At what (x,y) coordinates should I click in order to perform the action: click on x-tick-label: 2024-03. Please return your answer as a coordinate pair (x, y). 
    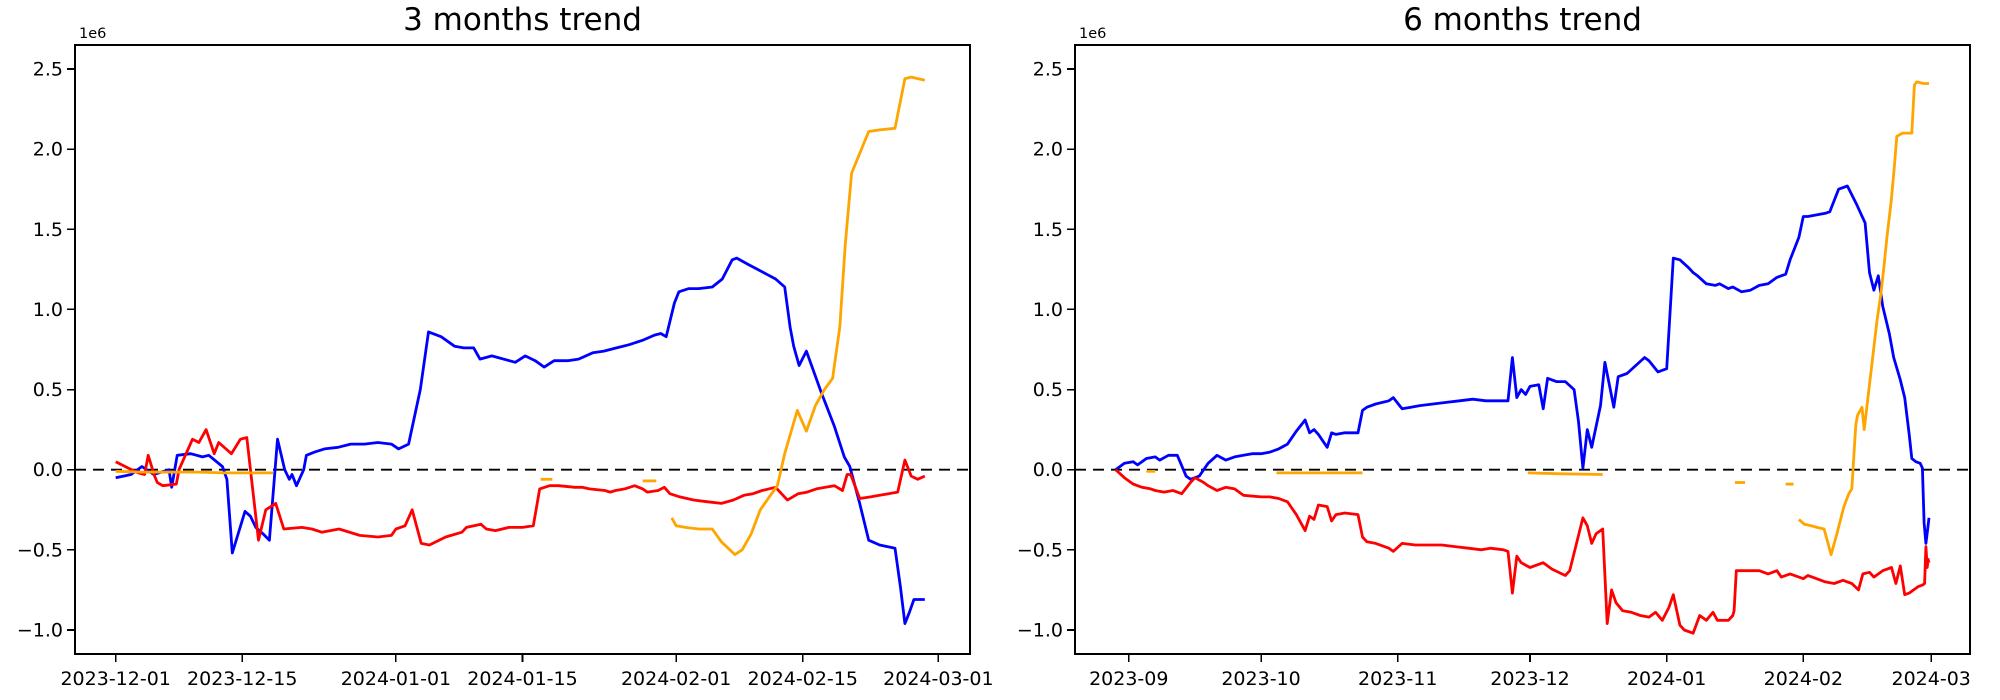
    Looking at the image, I should click on (1931, 679).